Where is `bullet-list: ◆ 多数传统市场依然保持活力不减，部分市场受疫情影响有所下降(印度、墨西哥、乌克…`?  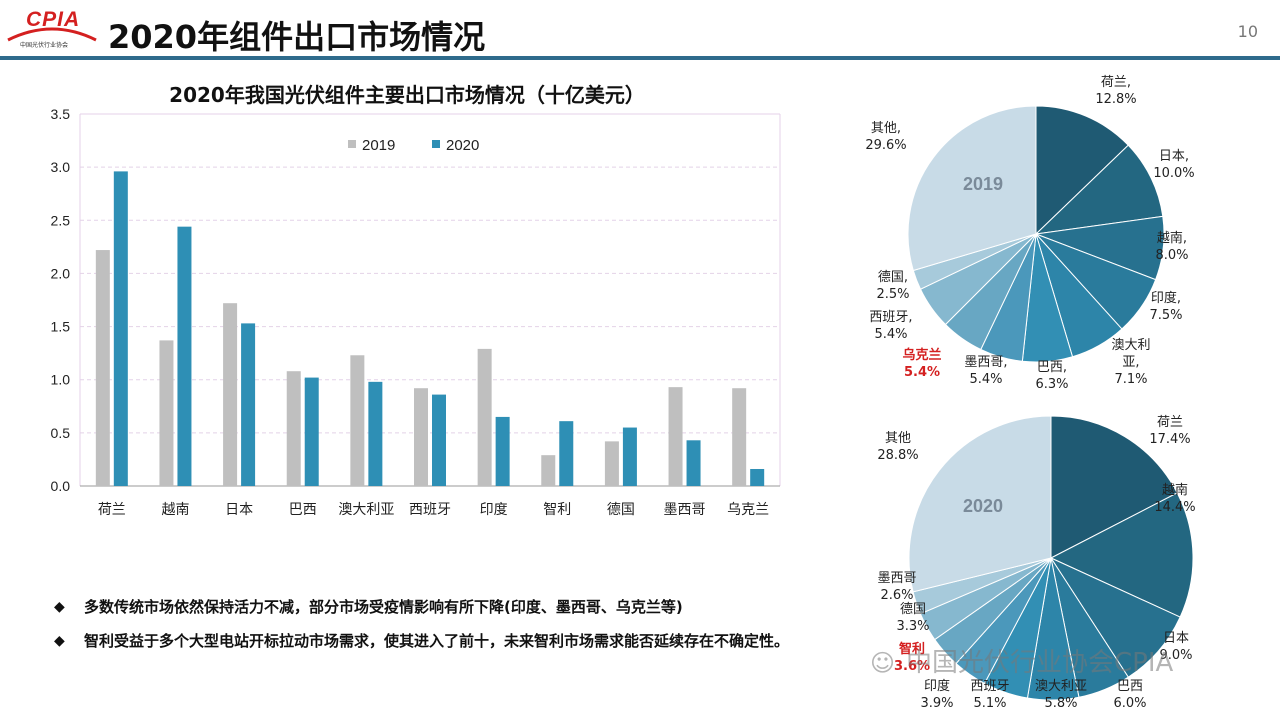 bullet-list: ◆ 多数传统市场依然保持活力不减，部分市场受疫情影响有所下降(印度、墨西哥、乌克… is located at coordinates (444, 624).